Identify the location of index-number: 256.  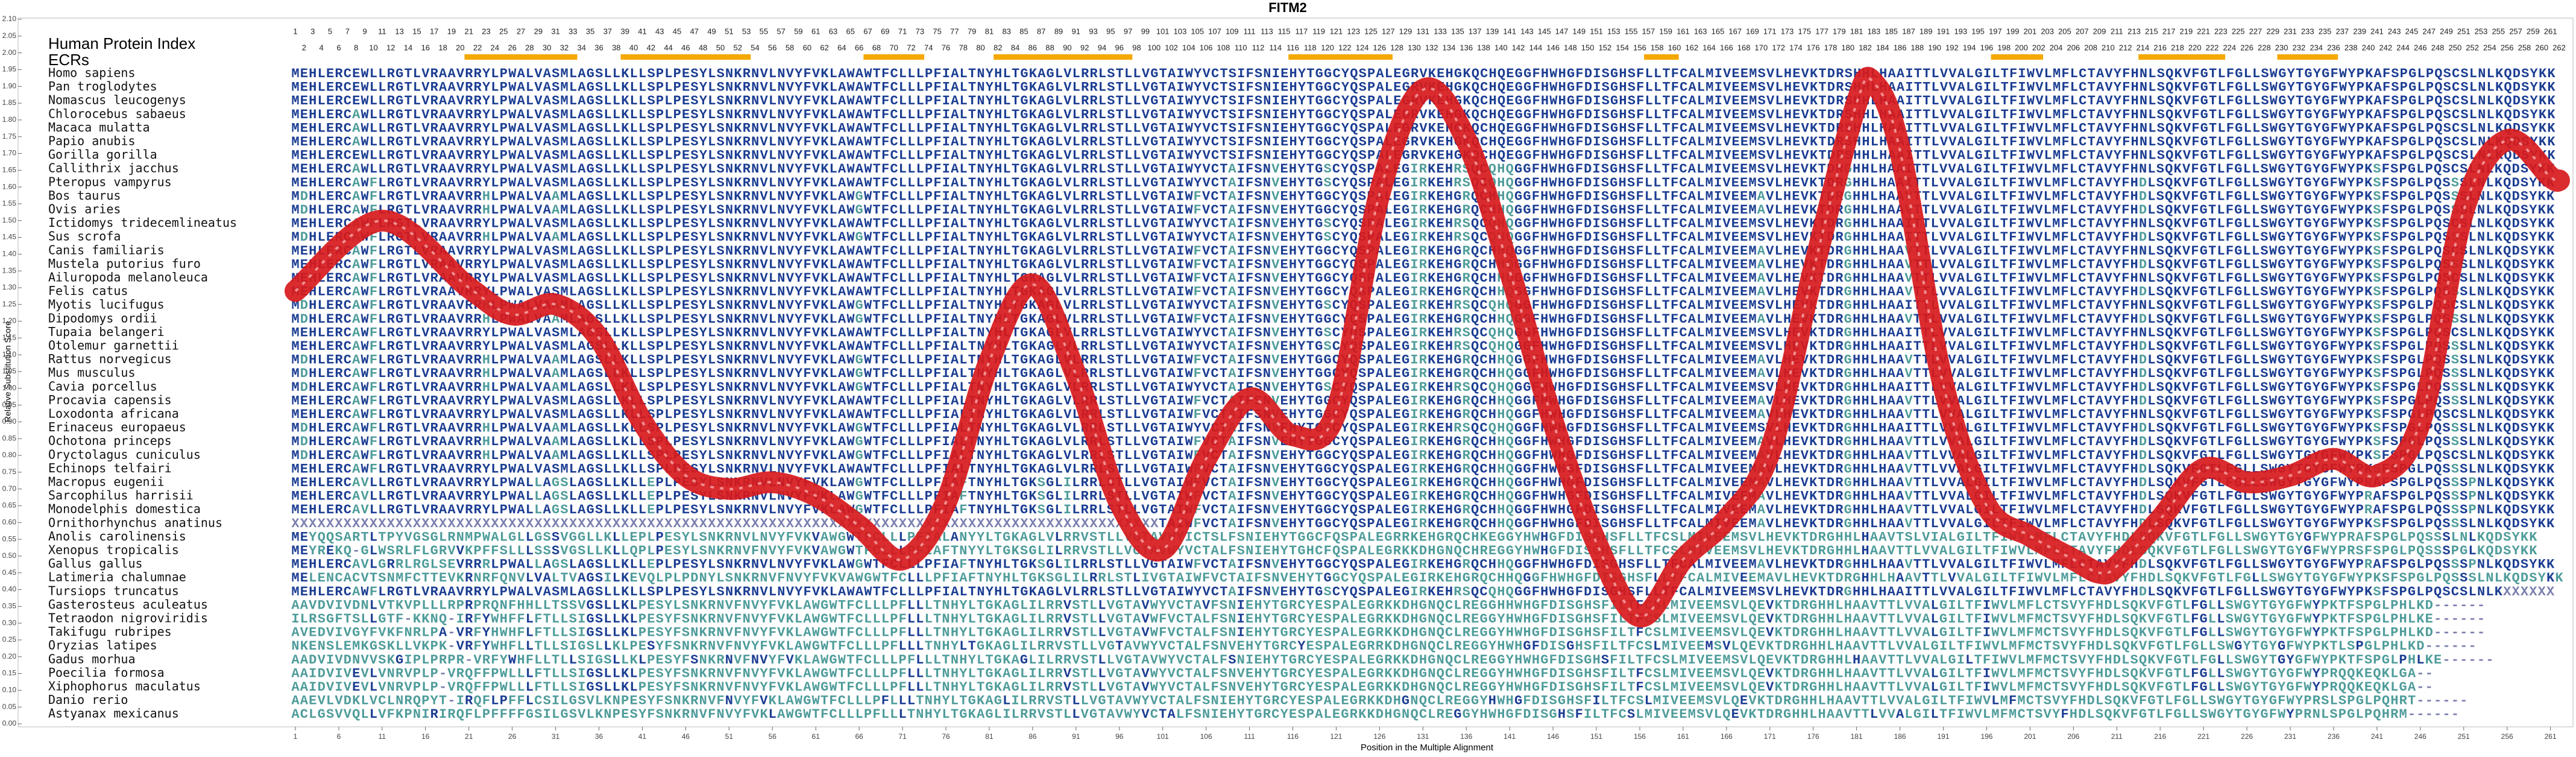
(2507, 47).